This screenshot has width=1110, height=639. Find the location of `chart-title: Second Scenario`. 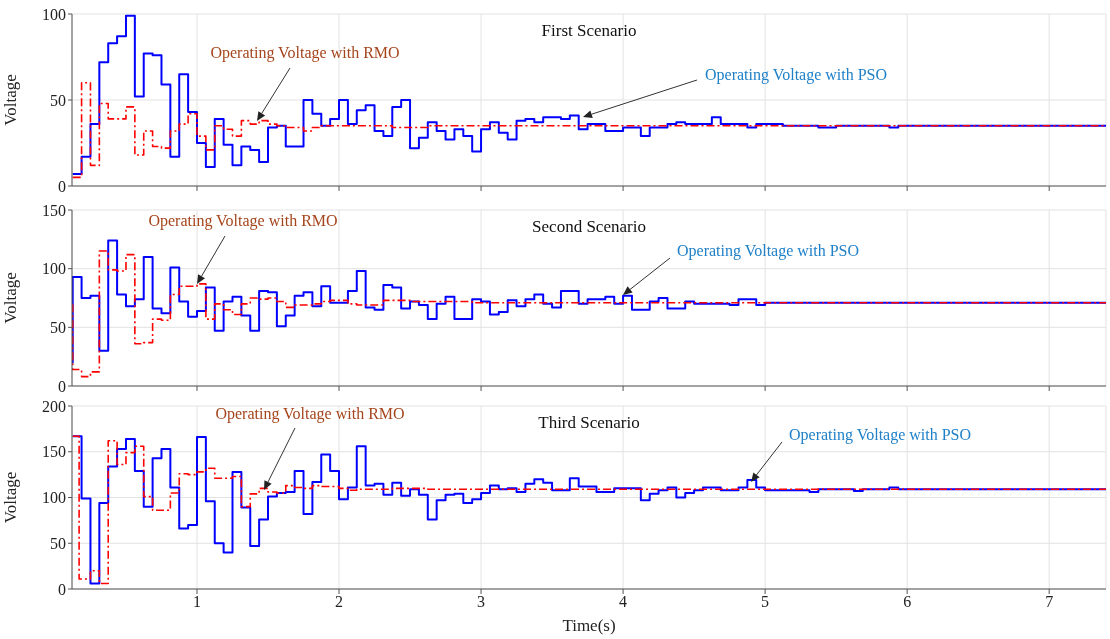

chart-title: Second Scenario is located at coordinates (589, 226).